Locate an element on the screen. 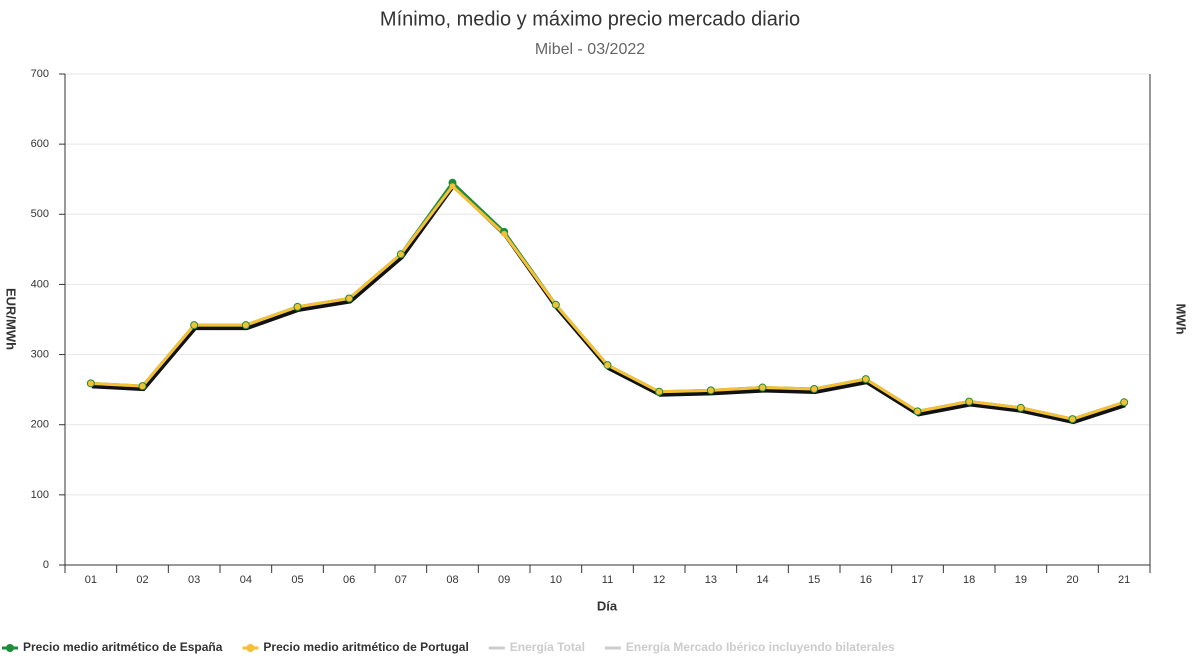 This screenshot has height=666, width=1200. y-tick-label: 200 is located at coordinates (40, 425).